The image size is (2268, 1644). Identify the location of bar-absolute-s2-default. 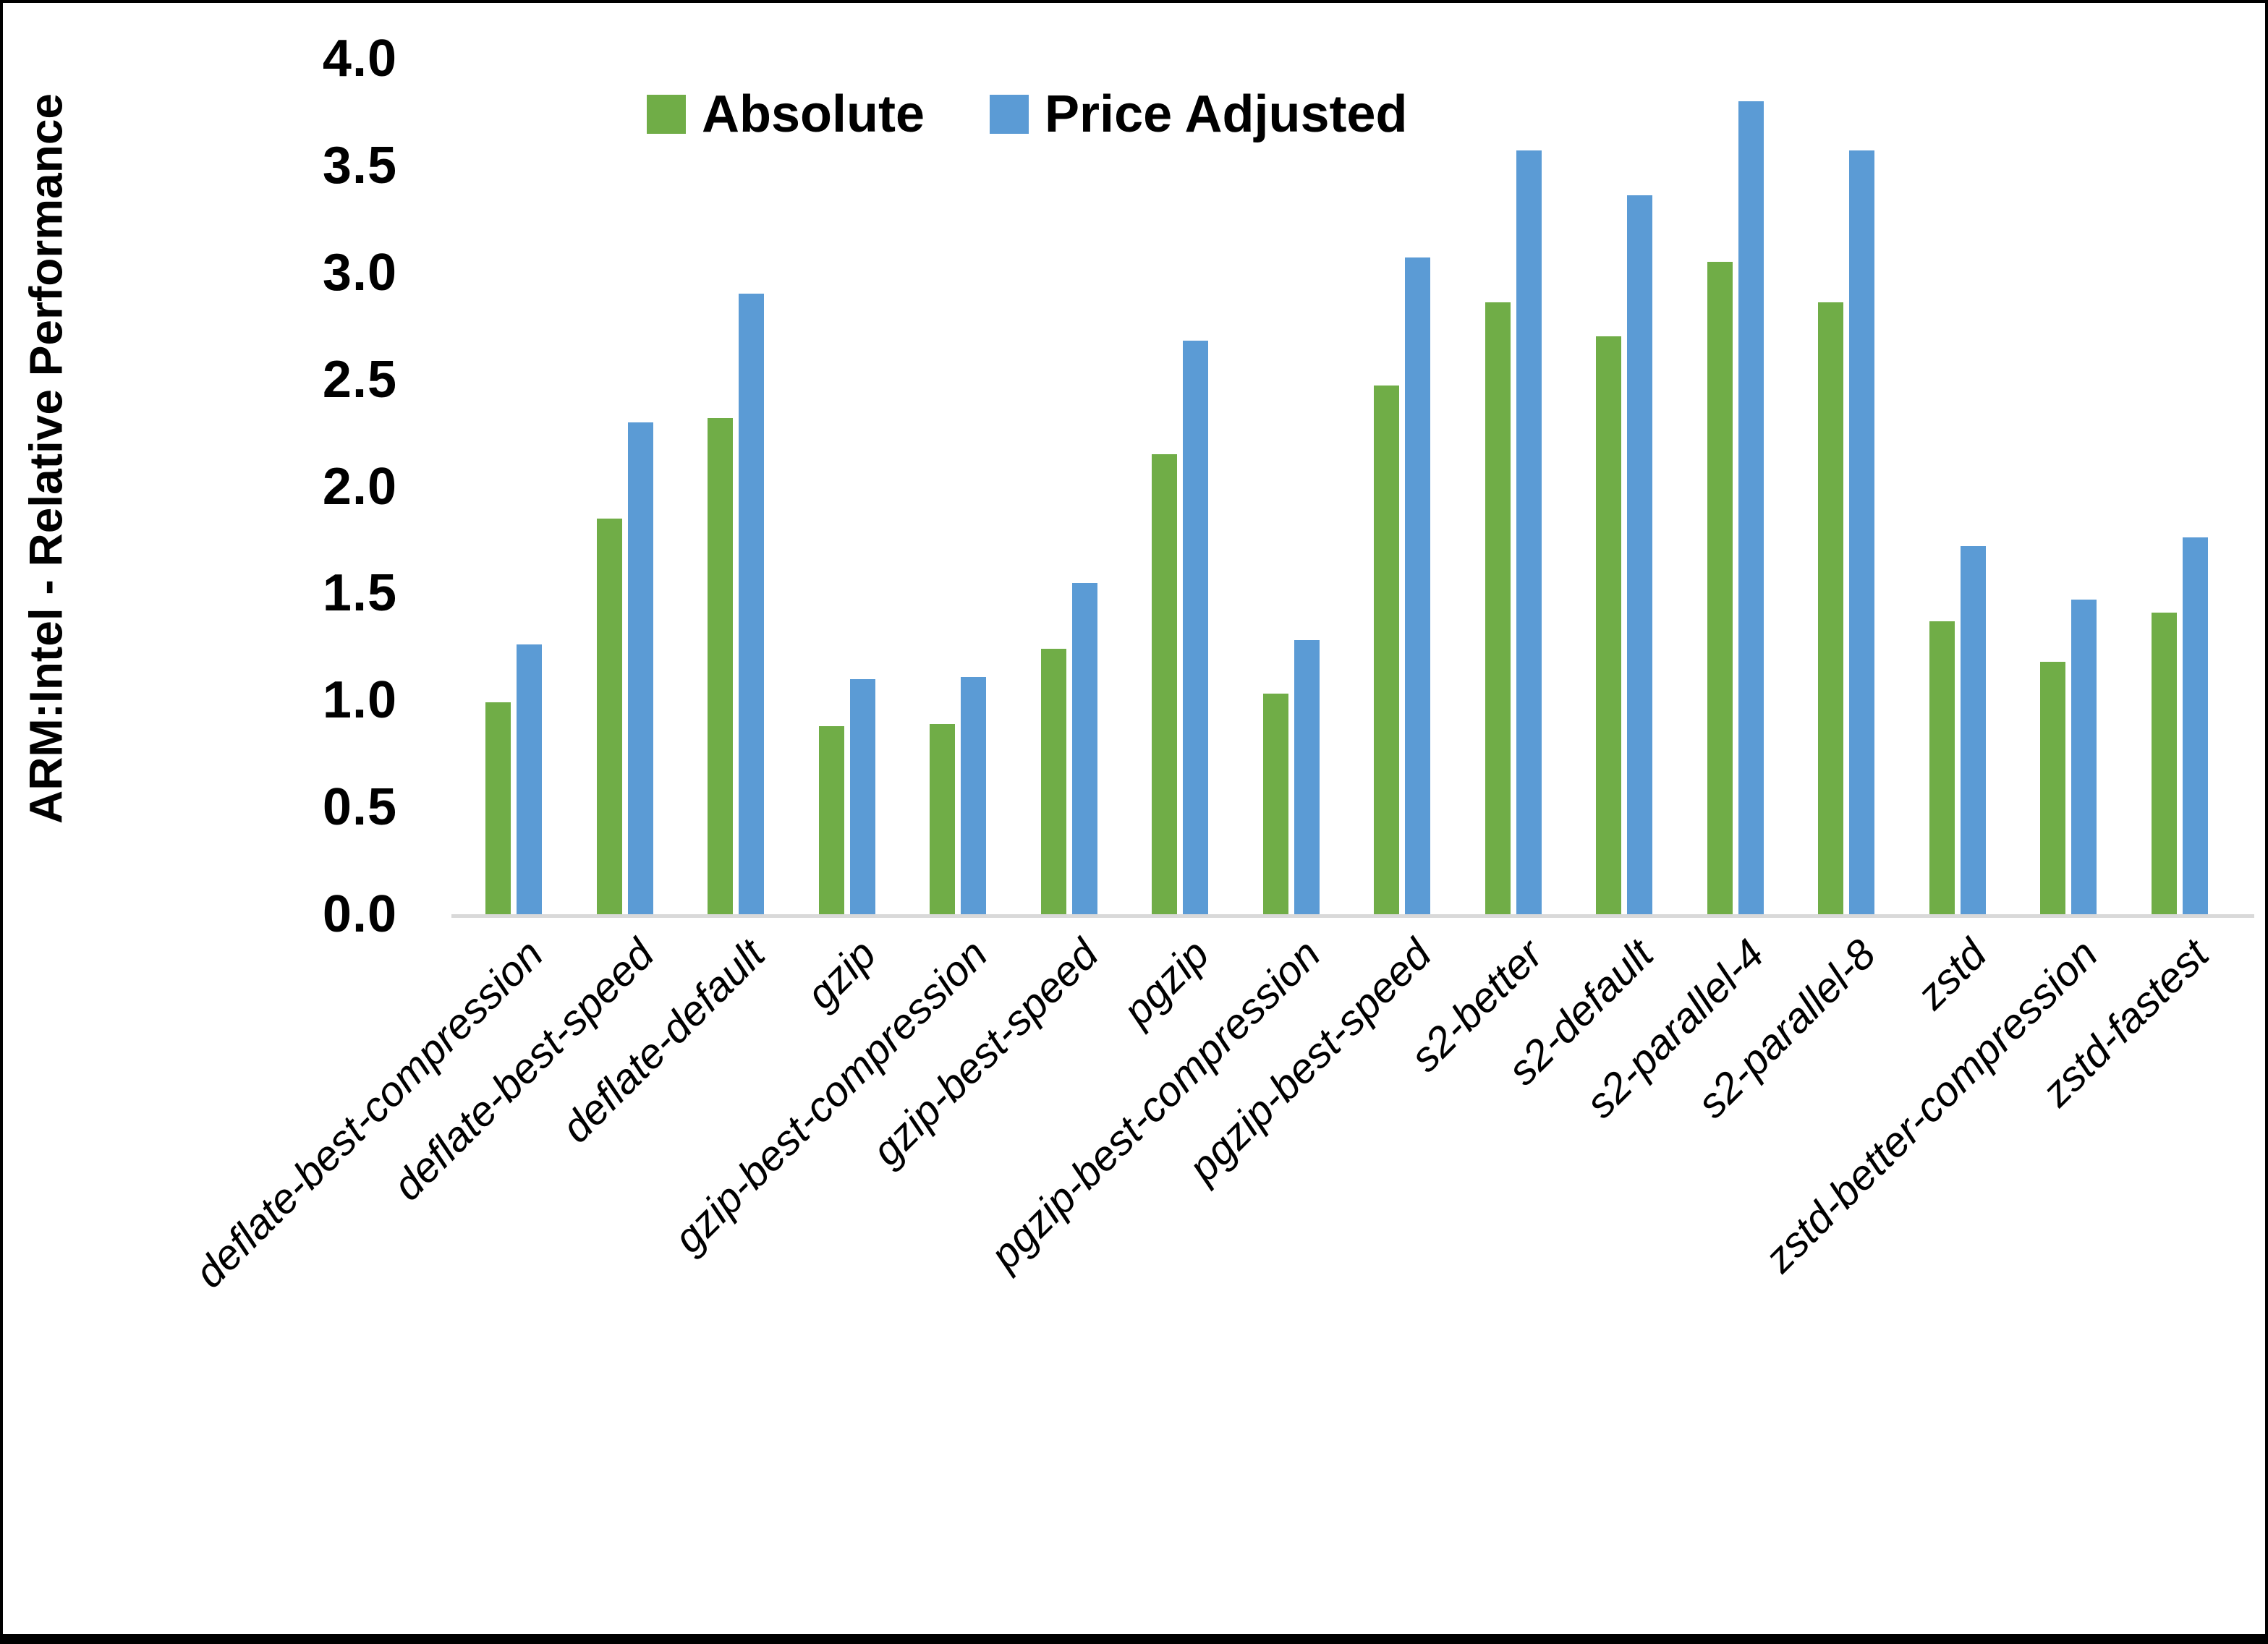
(1609, 625).